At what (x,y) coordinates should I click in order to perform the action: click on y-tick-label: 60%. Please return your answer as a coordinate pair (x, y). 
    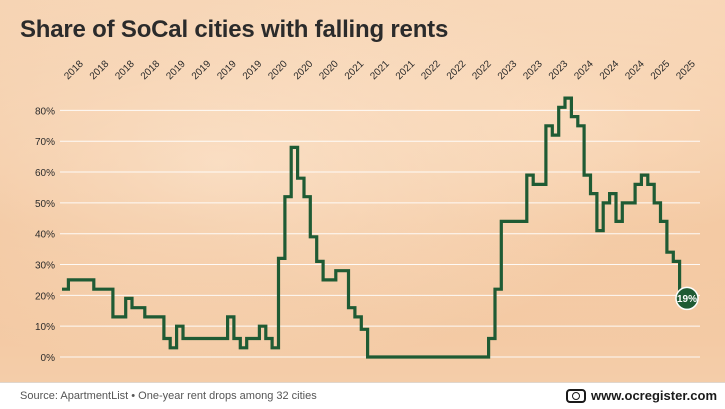
    Looking at the image, I should click on (45, 173).